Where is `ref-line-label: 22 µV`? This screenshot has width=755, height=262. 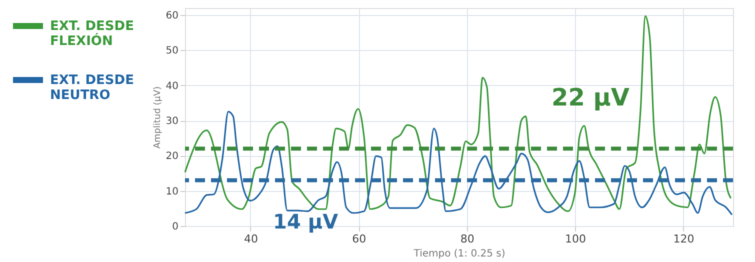
ref-line-label: 22 µV is located at coordinates (591, 98).